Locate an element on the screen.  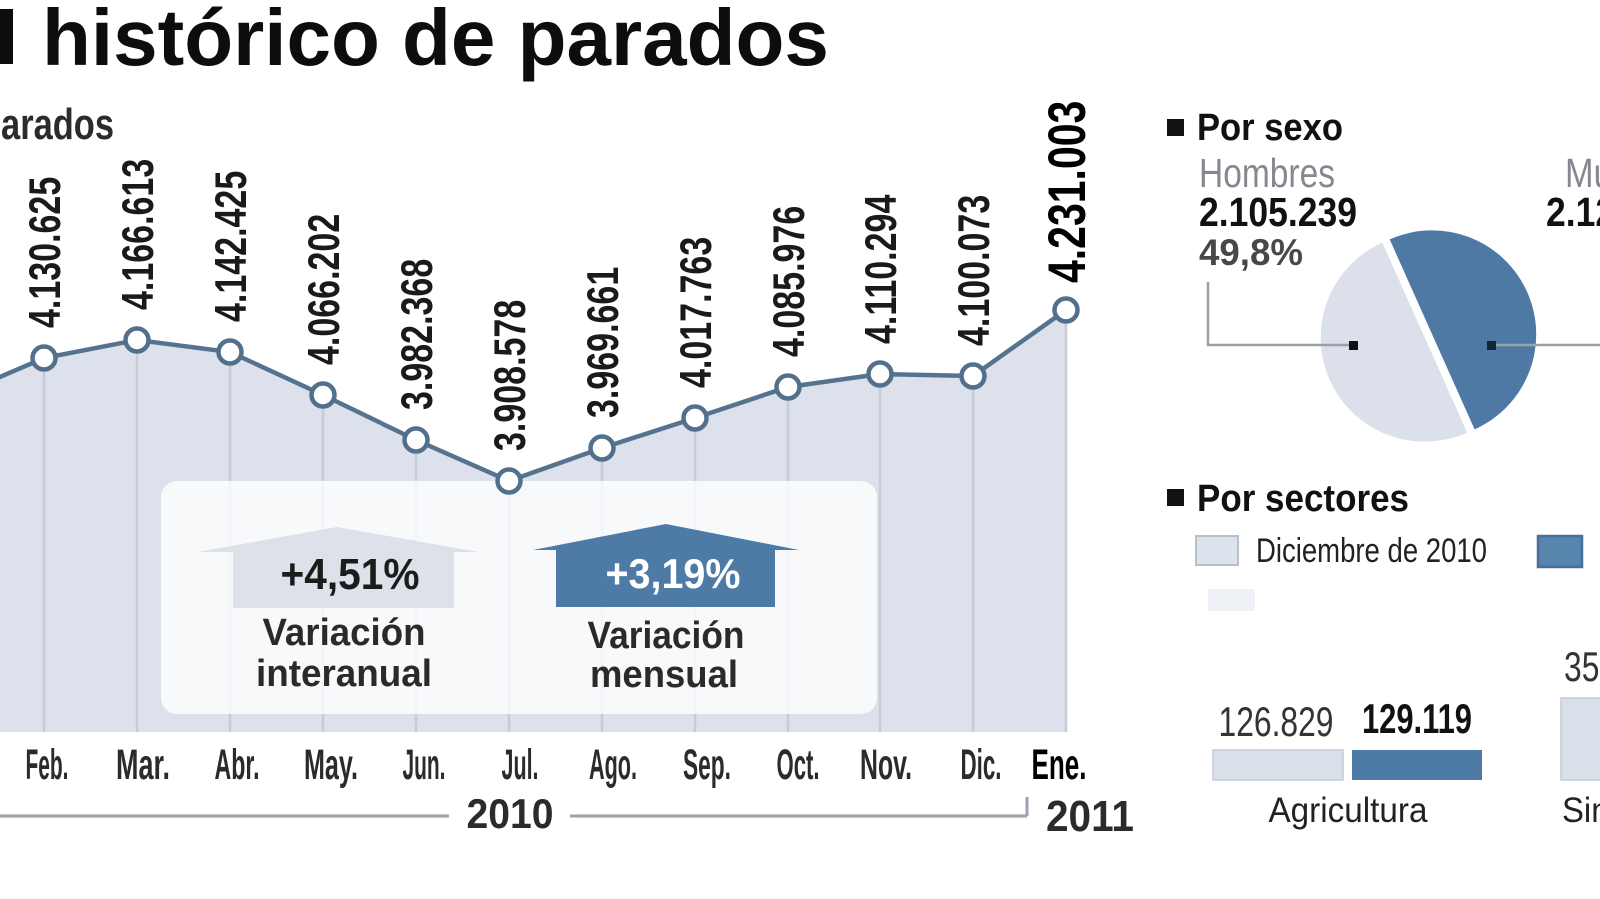
svg-text: 4.110.294 is located at coordinates (881, 269).